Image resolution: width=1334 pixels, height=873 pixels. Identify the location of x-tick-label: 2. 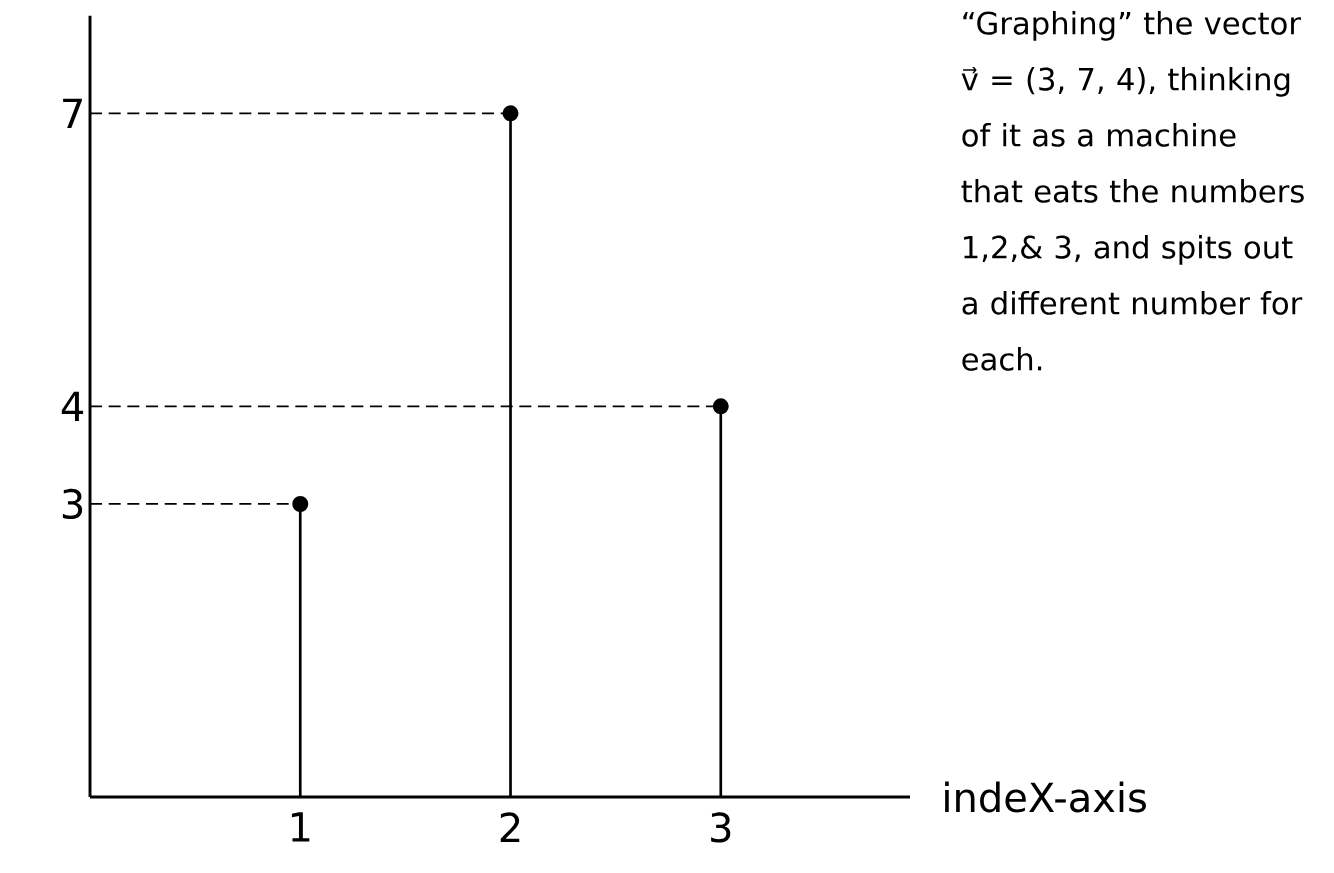
(510, 827).